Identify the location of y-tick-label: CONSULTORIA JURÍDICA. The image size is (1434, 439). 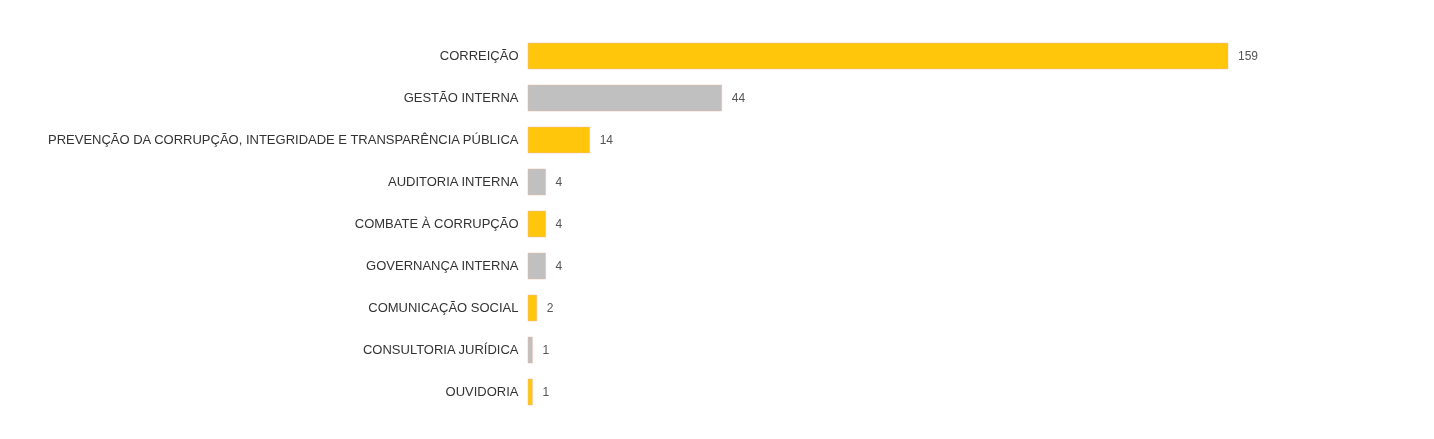
(440, 349).